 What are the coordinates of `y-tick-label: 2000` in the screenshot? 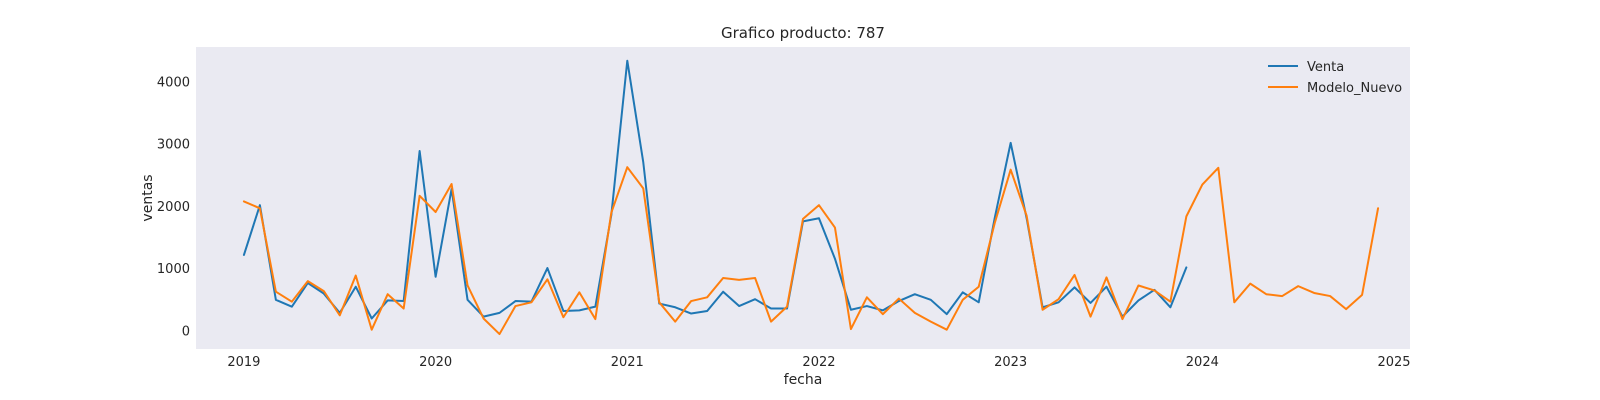 It's located at (173, 207).